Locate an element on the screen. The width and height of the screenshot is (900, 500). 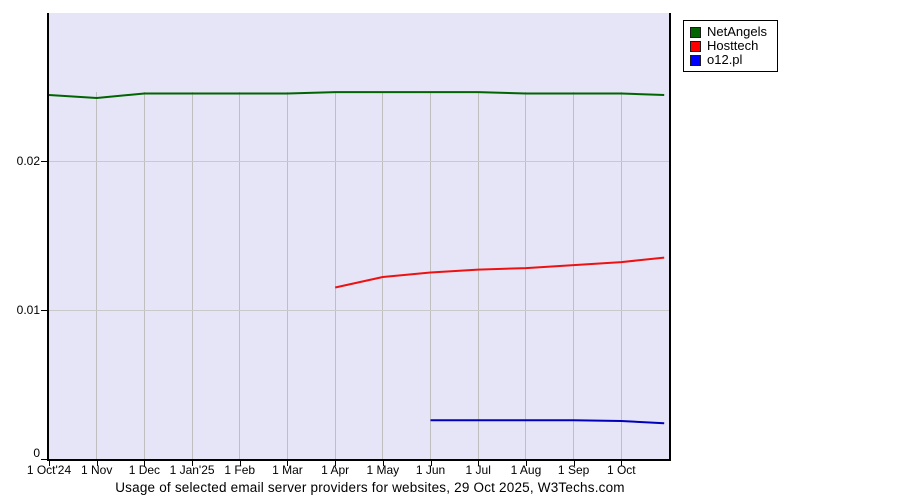
plot-right-border is located at coordinates (670, 237).